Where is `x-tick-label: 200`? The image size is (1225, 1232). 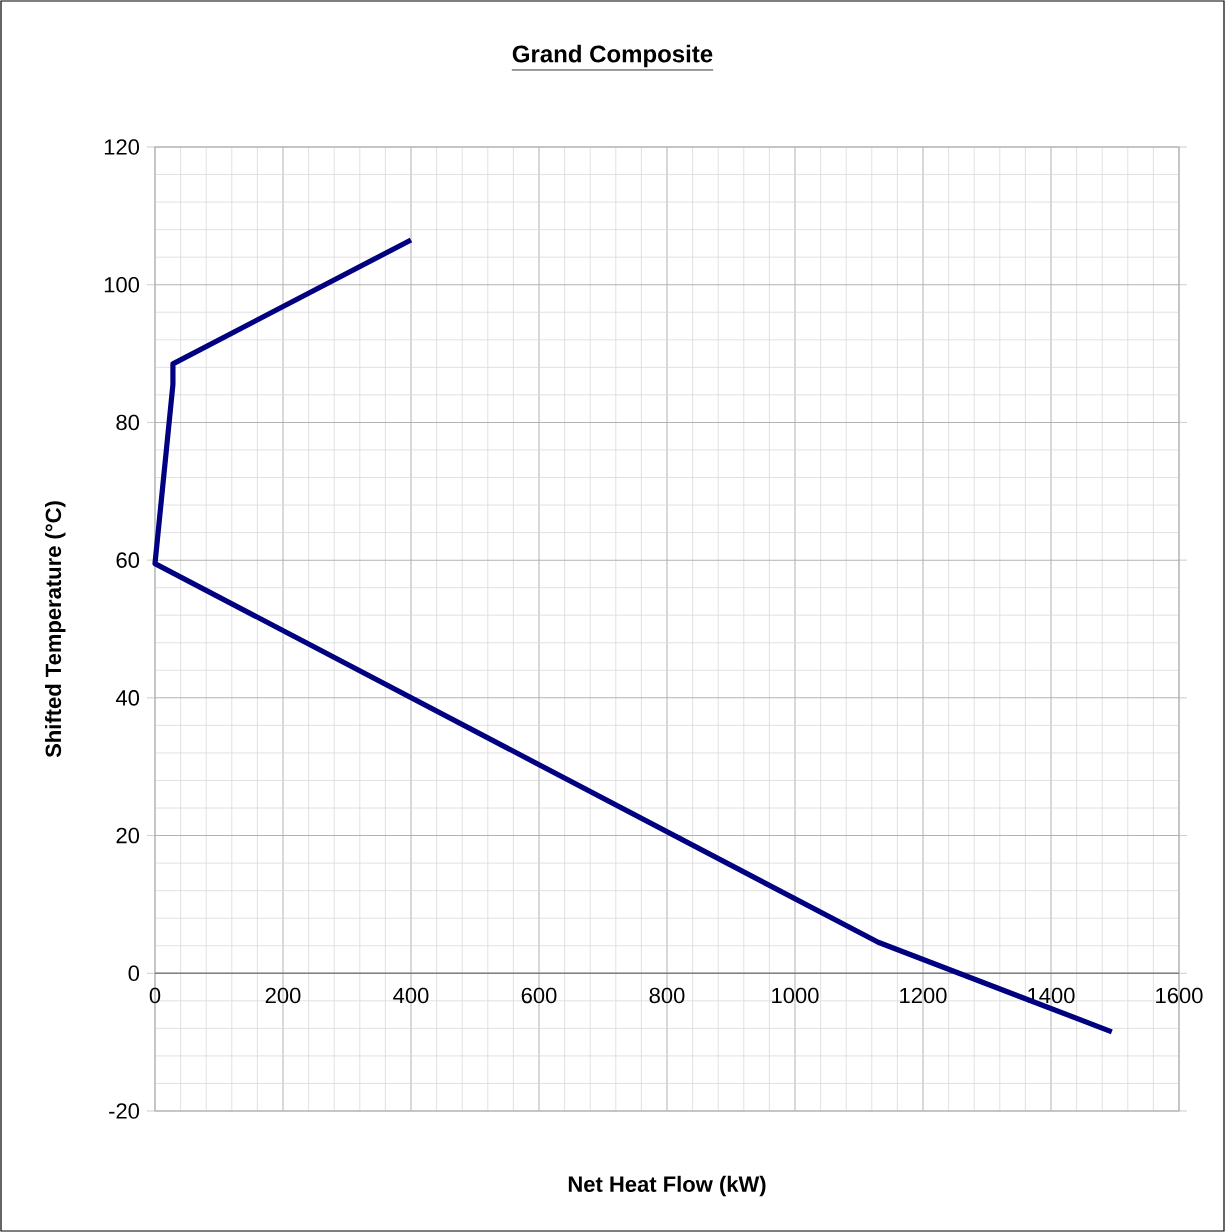 x-tick-label: 200 is located at coordinates (283, 995).